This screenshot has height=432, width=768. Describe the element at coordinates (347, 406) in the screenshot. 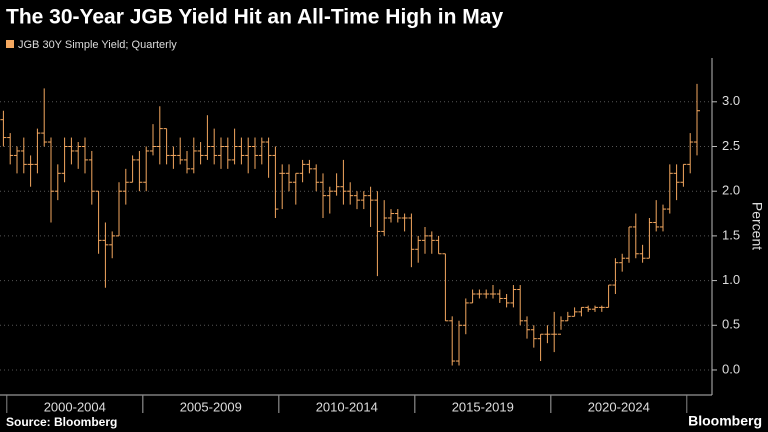

I see `x-tick-label: 2010-2014` at that location.